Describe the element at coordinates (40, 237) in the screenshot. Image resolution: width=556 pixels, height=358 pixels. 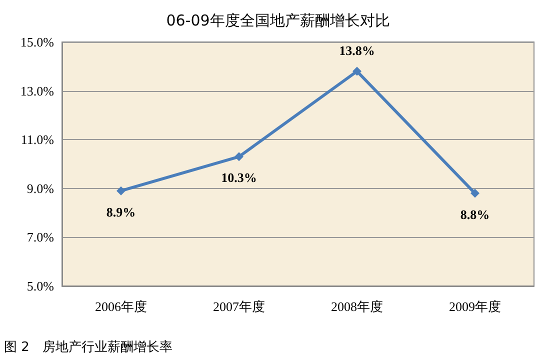
I see `y-tick-label: 7.0%` at that location.